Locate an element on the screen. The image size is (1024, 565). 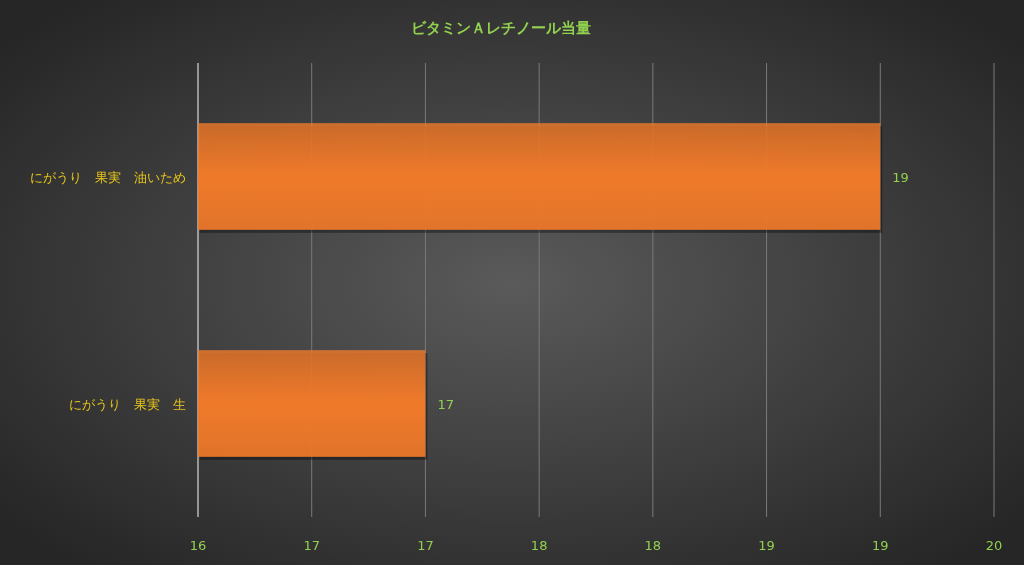
category: にがうり 果実 生 is located at coordinates (127, 404).